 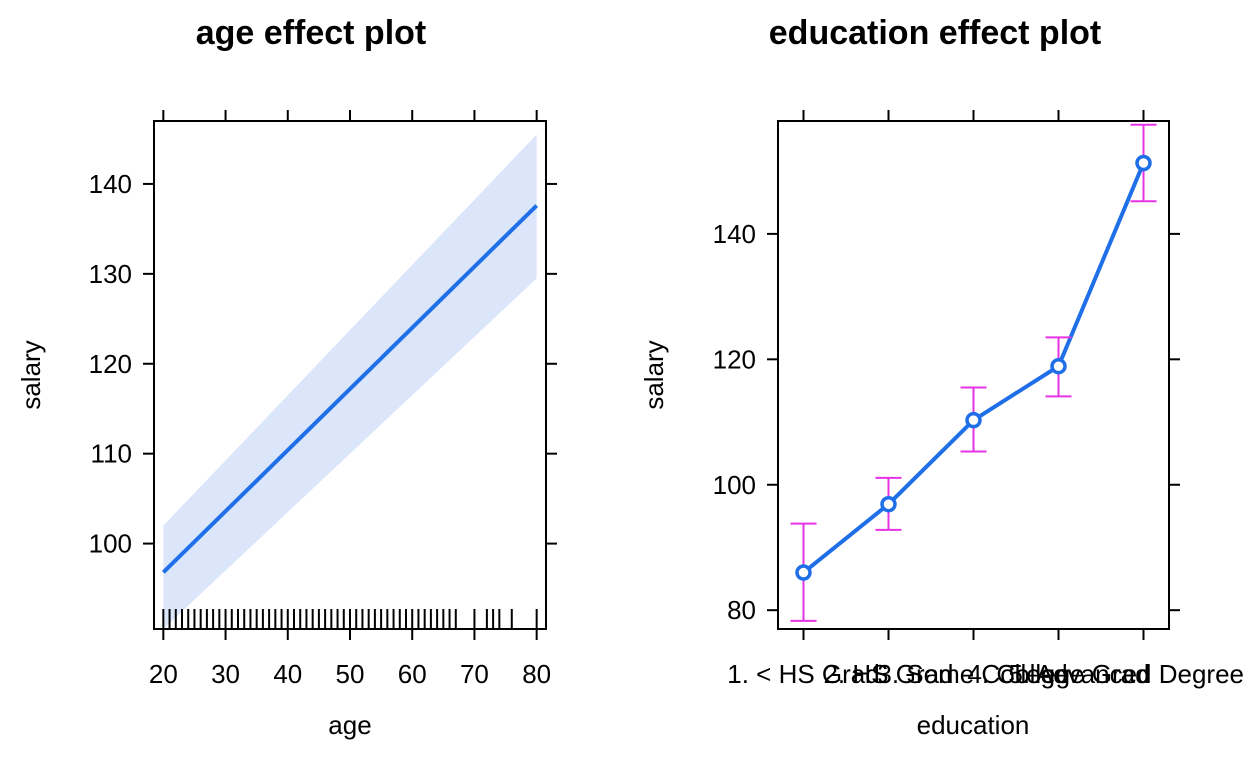 What do you see at coordinates (110, 184) in the screenshot?
I see `age-y-tick-label: 140` at bounding box center [110, 184].